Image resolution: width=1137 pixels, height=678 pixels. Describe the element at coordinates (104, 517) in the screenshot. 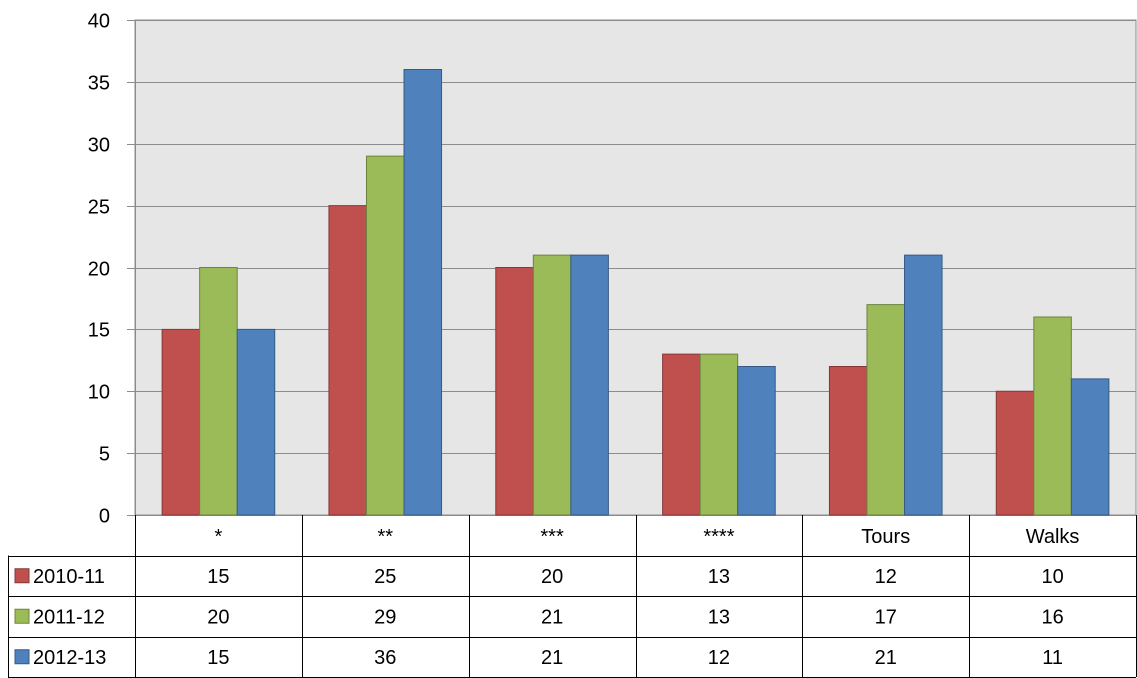

I see `y-tick-label: 0` at that location.